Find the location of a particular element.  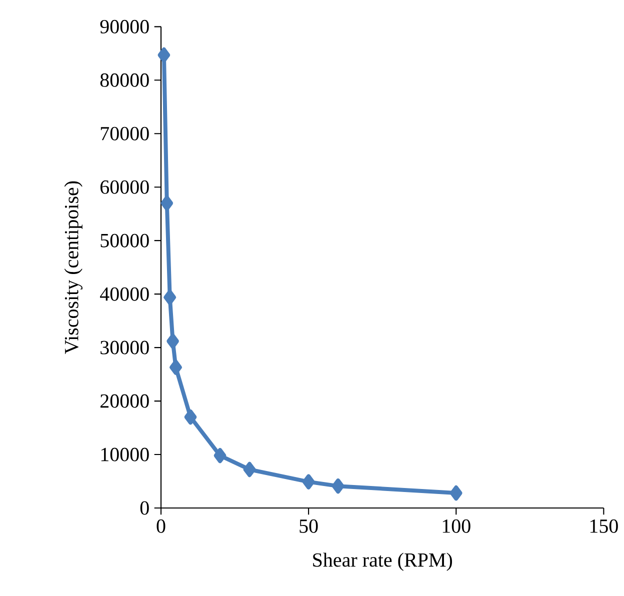

y-tick-label: 90000 is located at coordinates (124, 27).